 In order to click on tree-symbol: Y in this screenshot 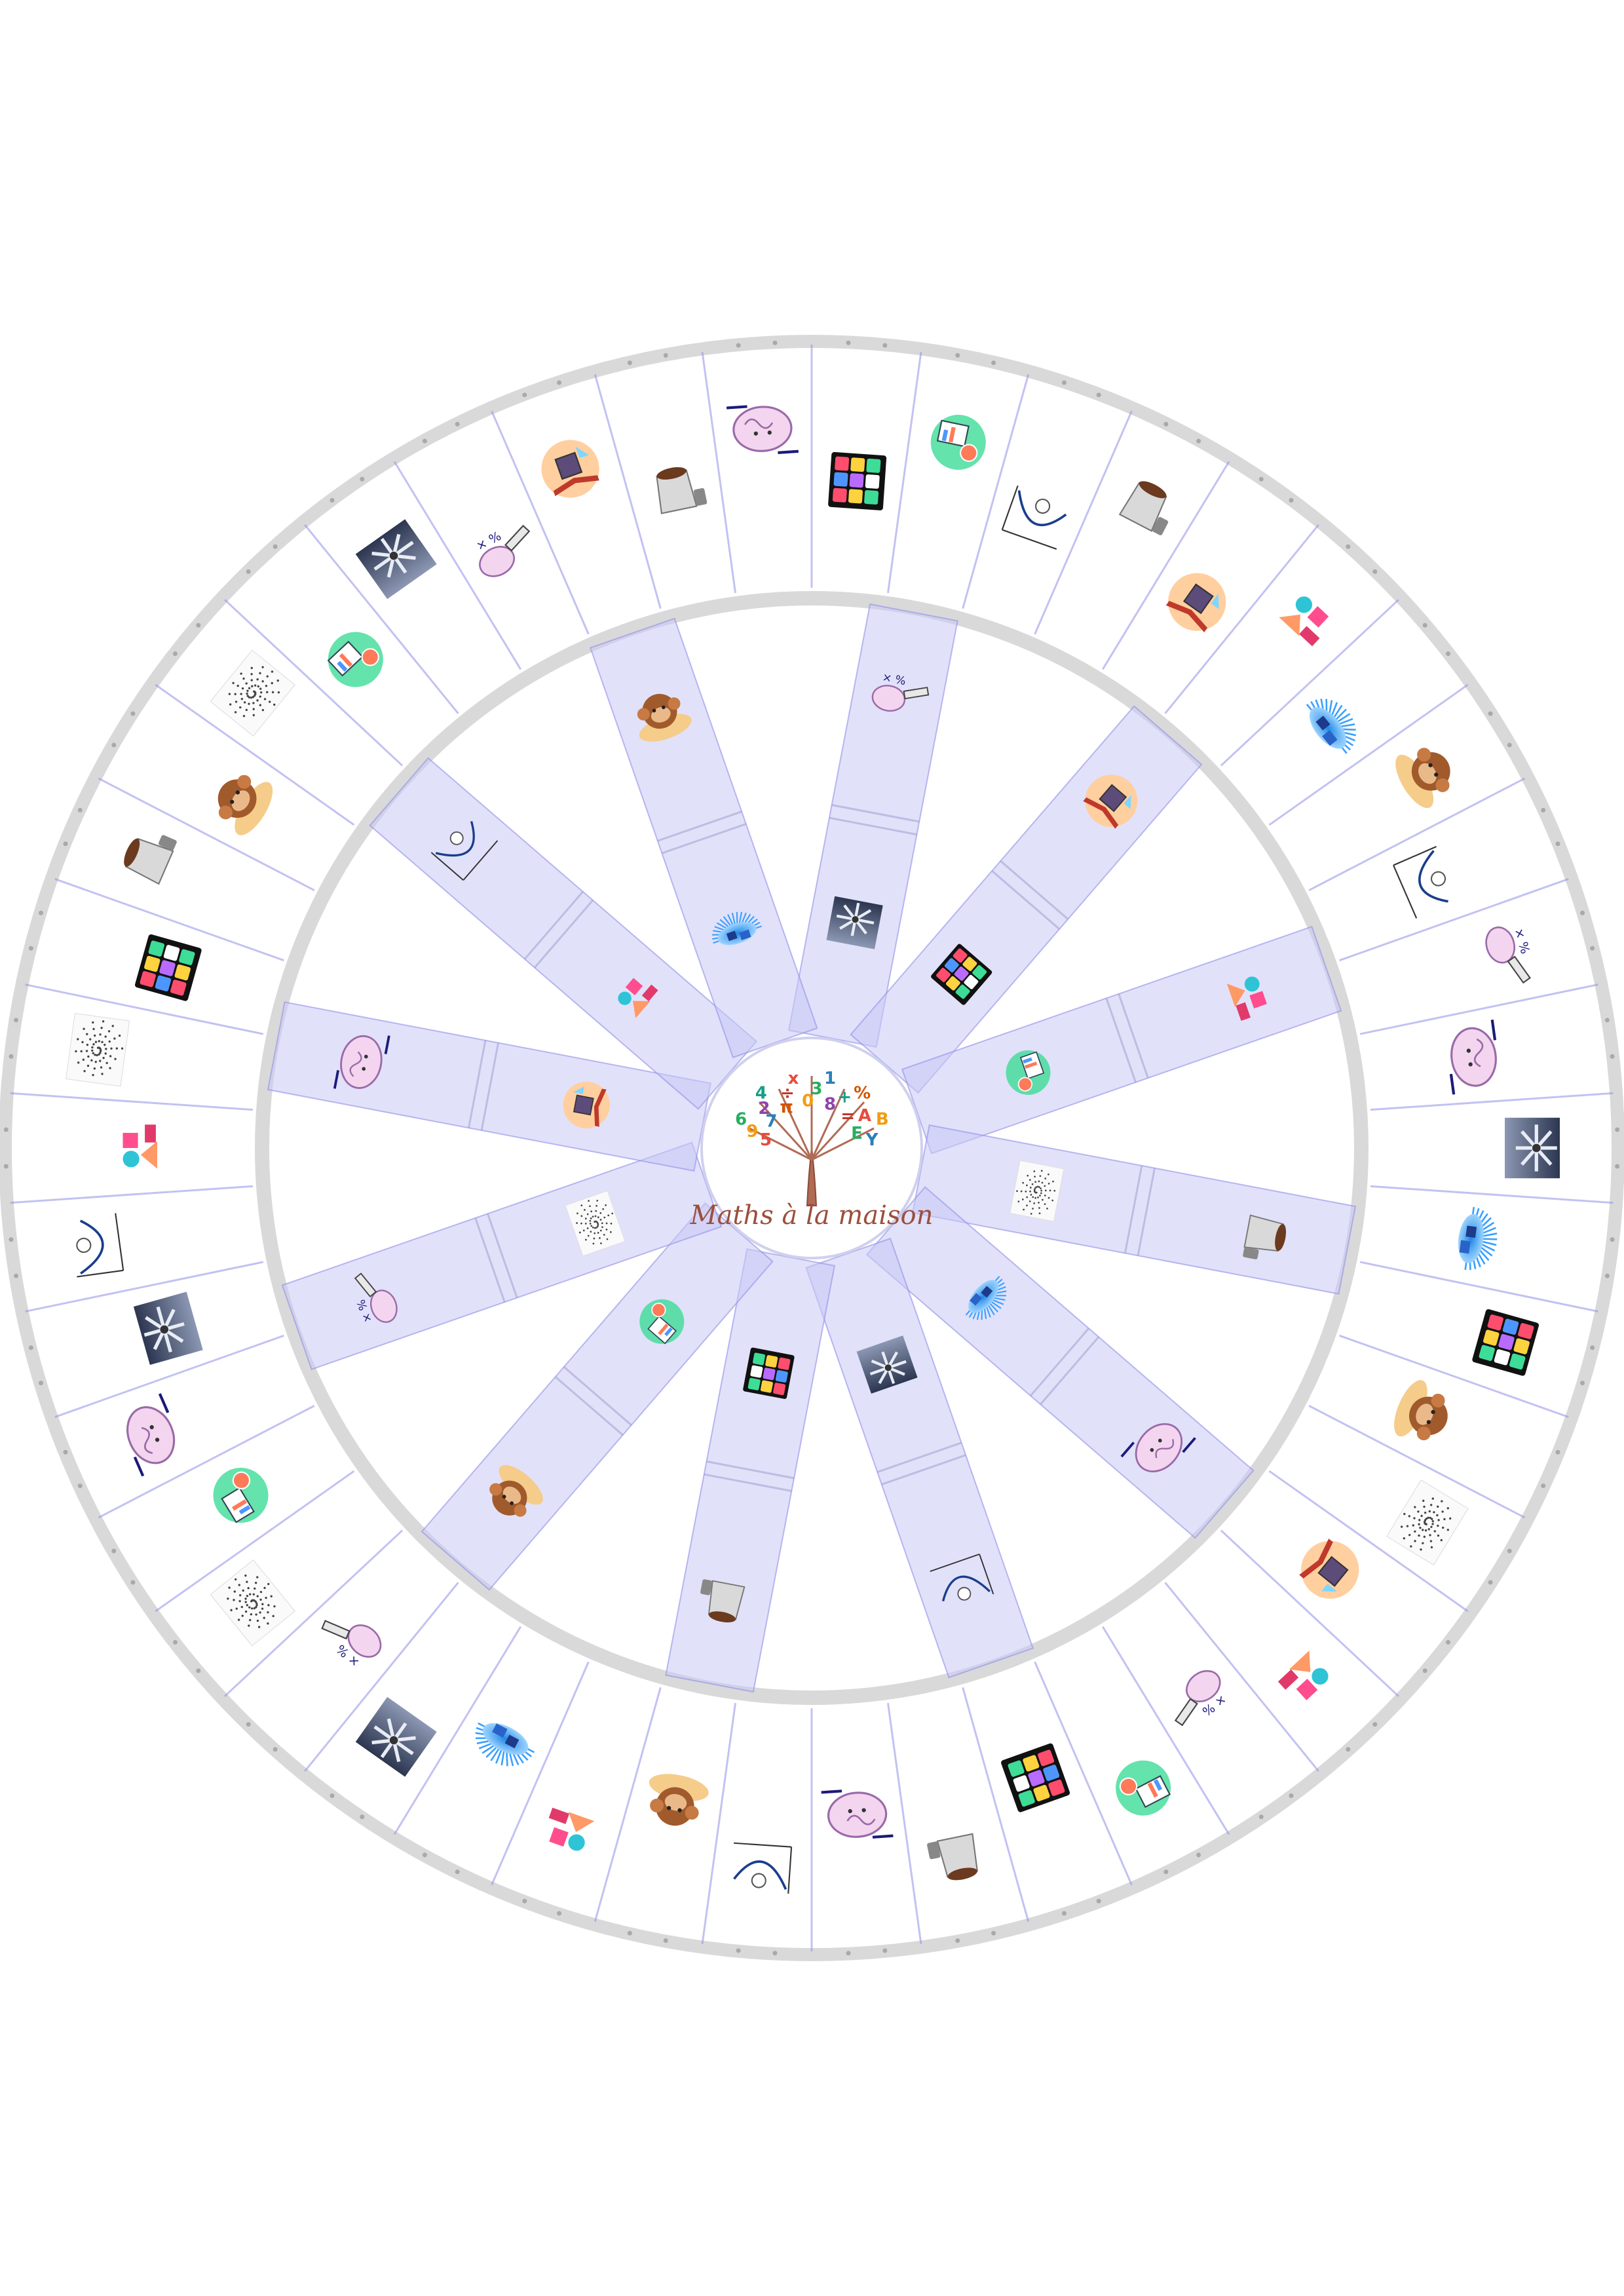, I will do `click(872, 1140)`.